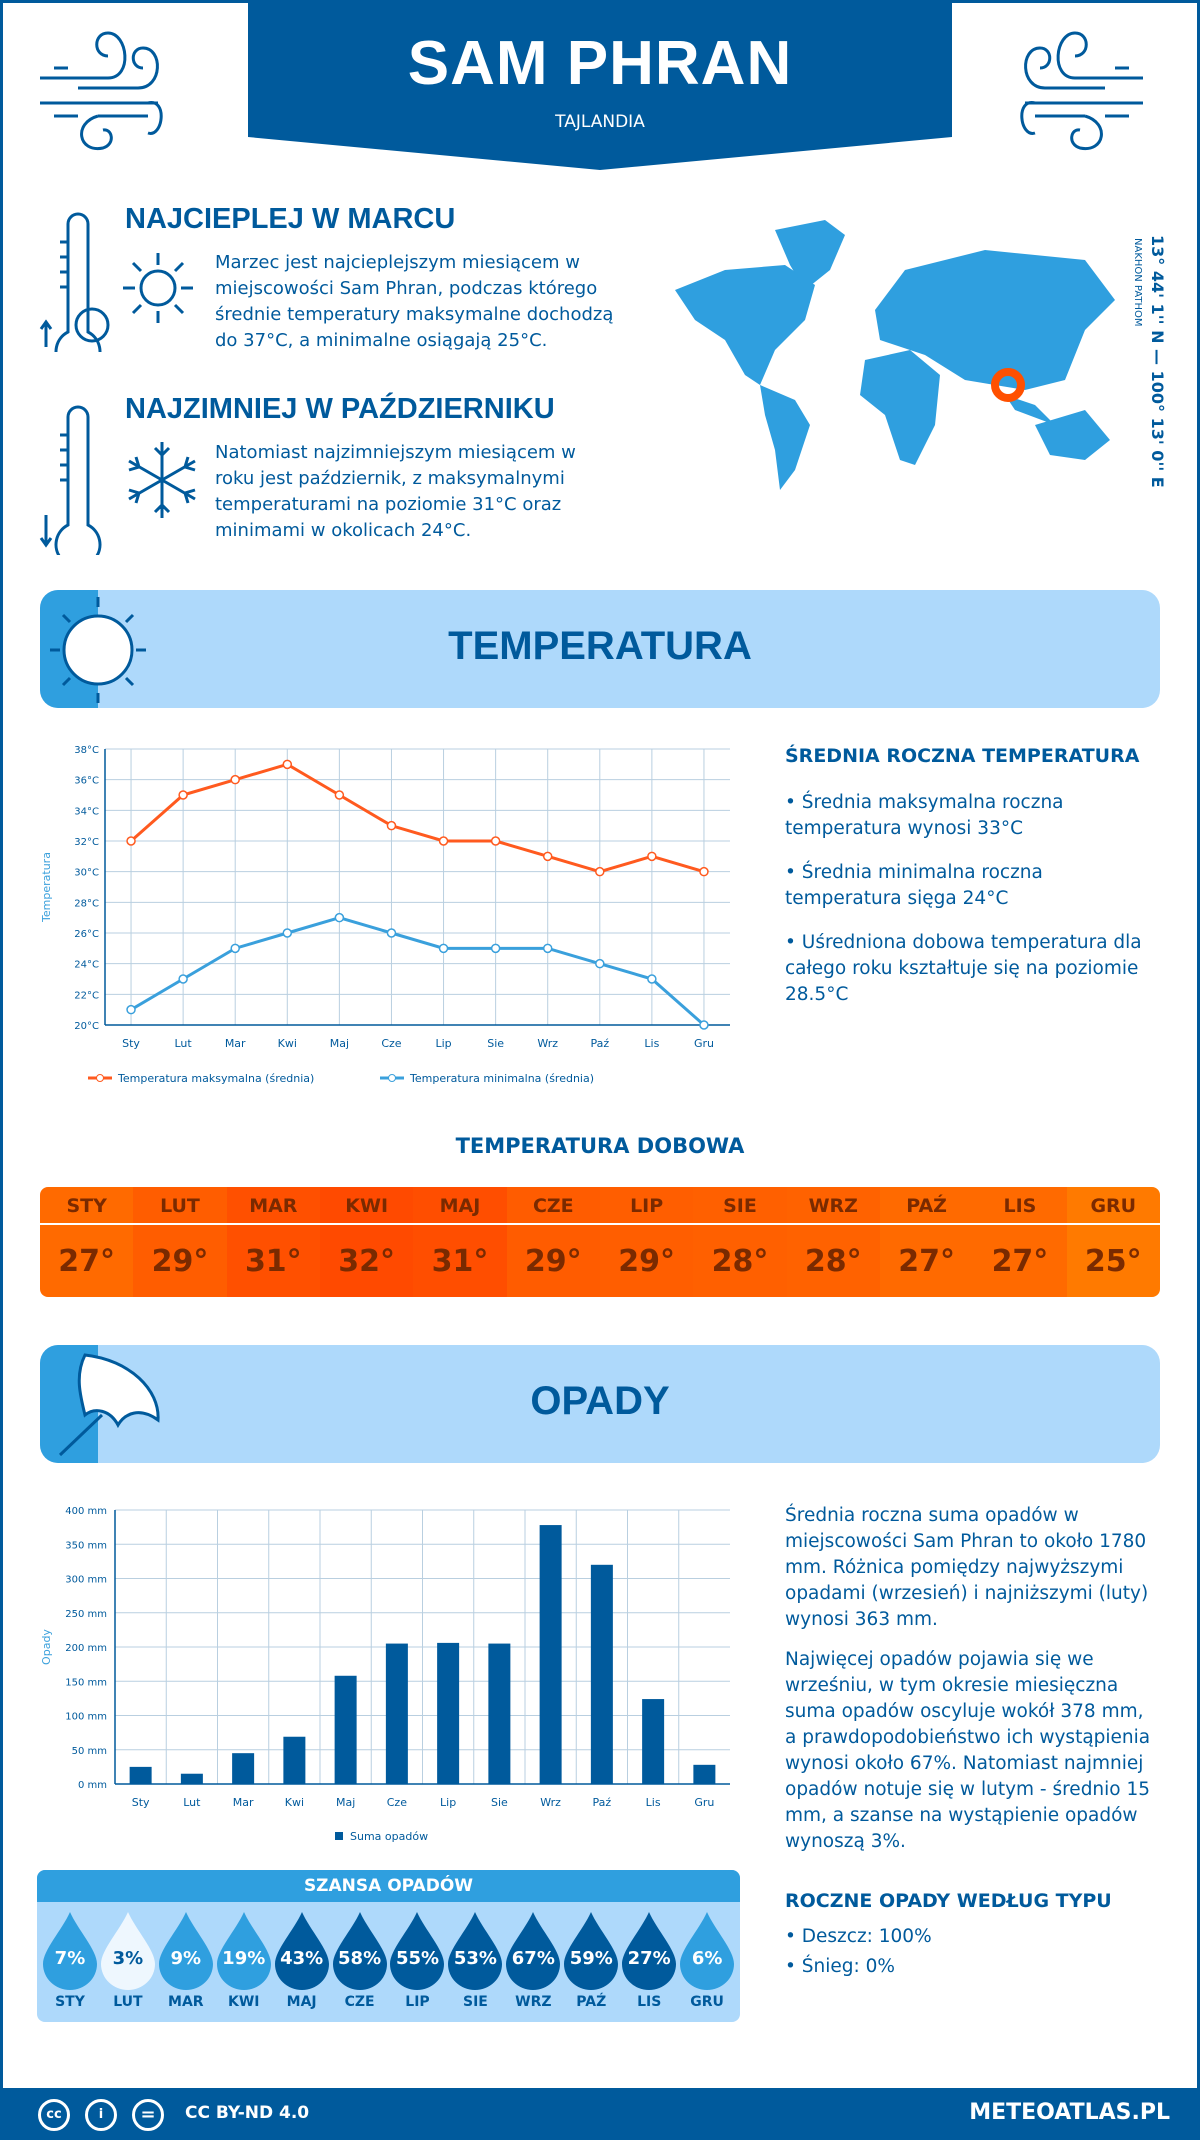 This screenshot has width=1200, height=2140. What do you see at coordinates (1020, 1242) in the screenshot?
I see `daily-column: LIS 27°` at bounding box center [1020, 1242].